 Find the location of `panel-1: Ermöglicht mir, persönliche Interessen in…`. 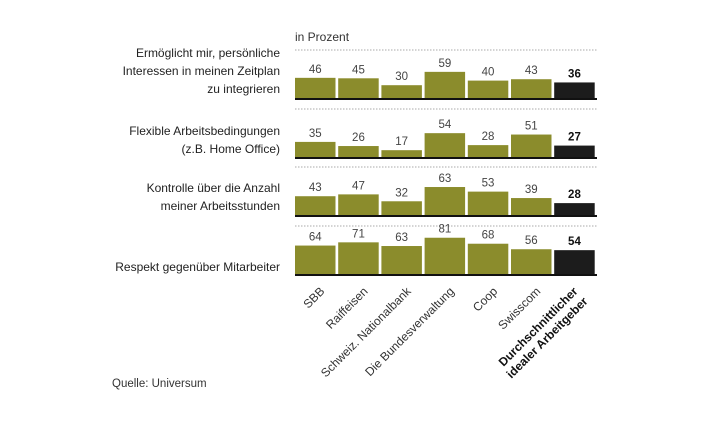

panel-1: Ermöglicht mir, persönliche Interessen in… is located at coordinates (360, 73).